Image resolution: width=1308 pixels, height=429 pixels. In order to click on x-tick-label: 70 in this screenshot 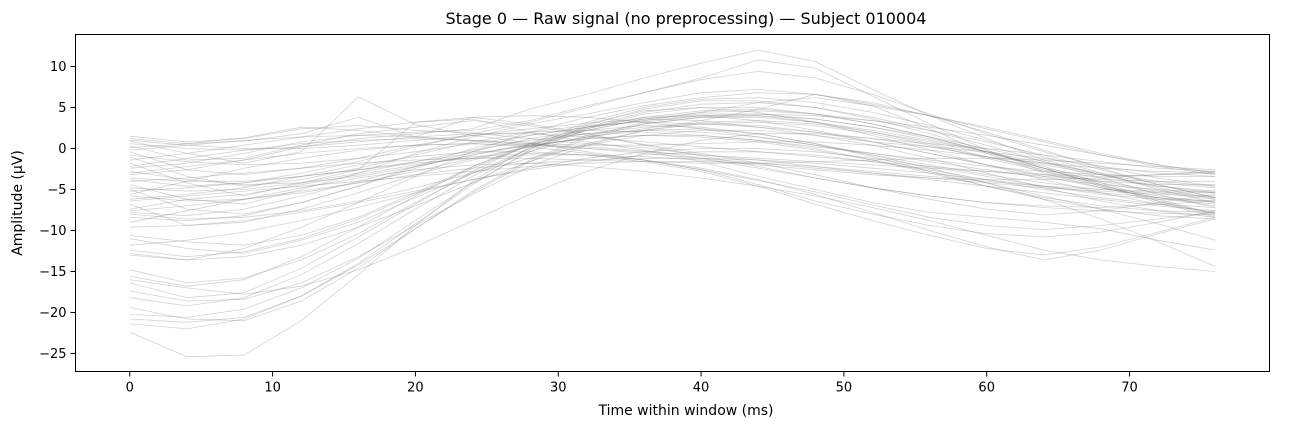, I will do `click(1129, 388)`.